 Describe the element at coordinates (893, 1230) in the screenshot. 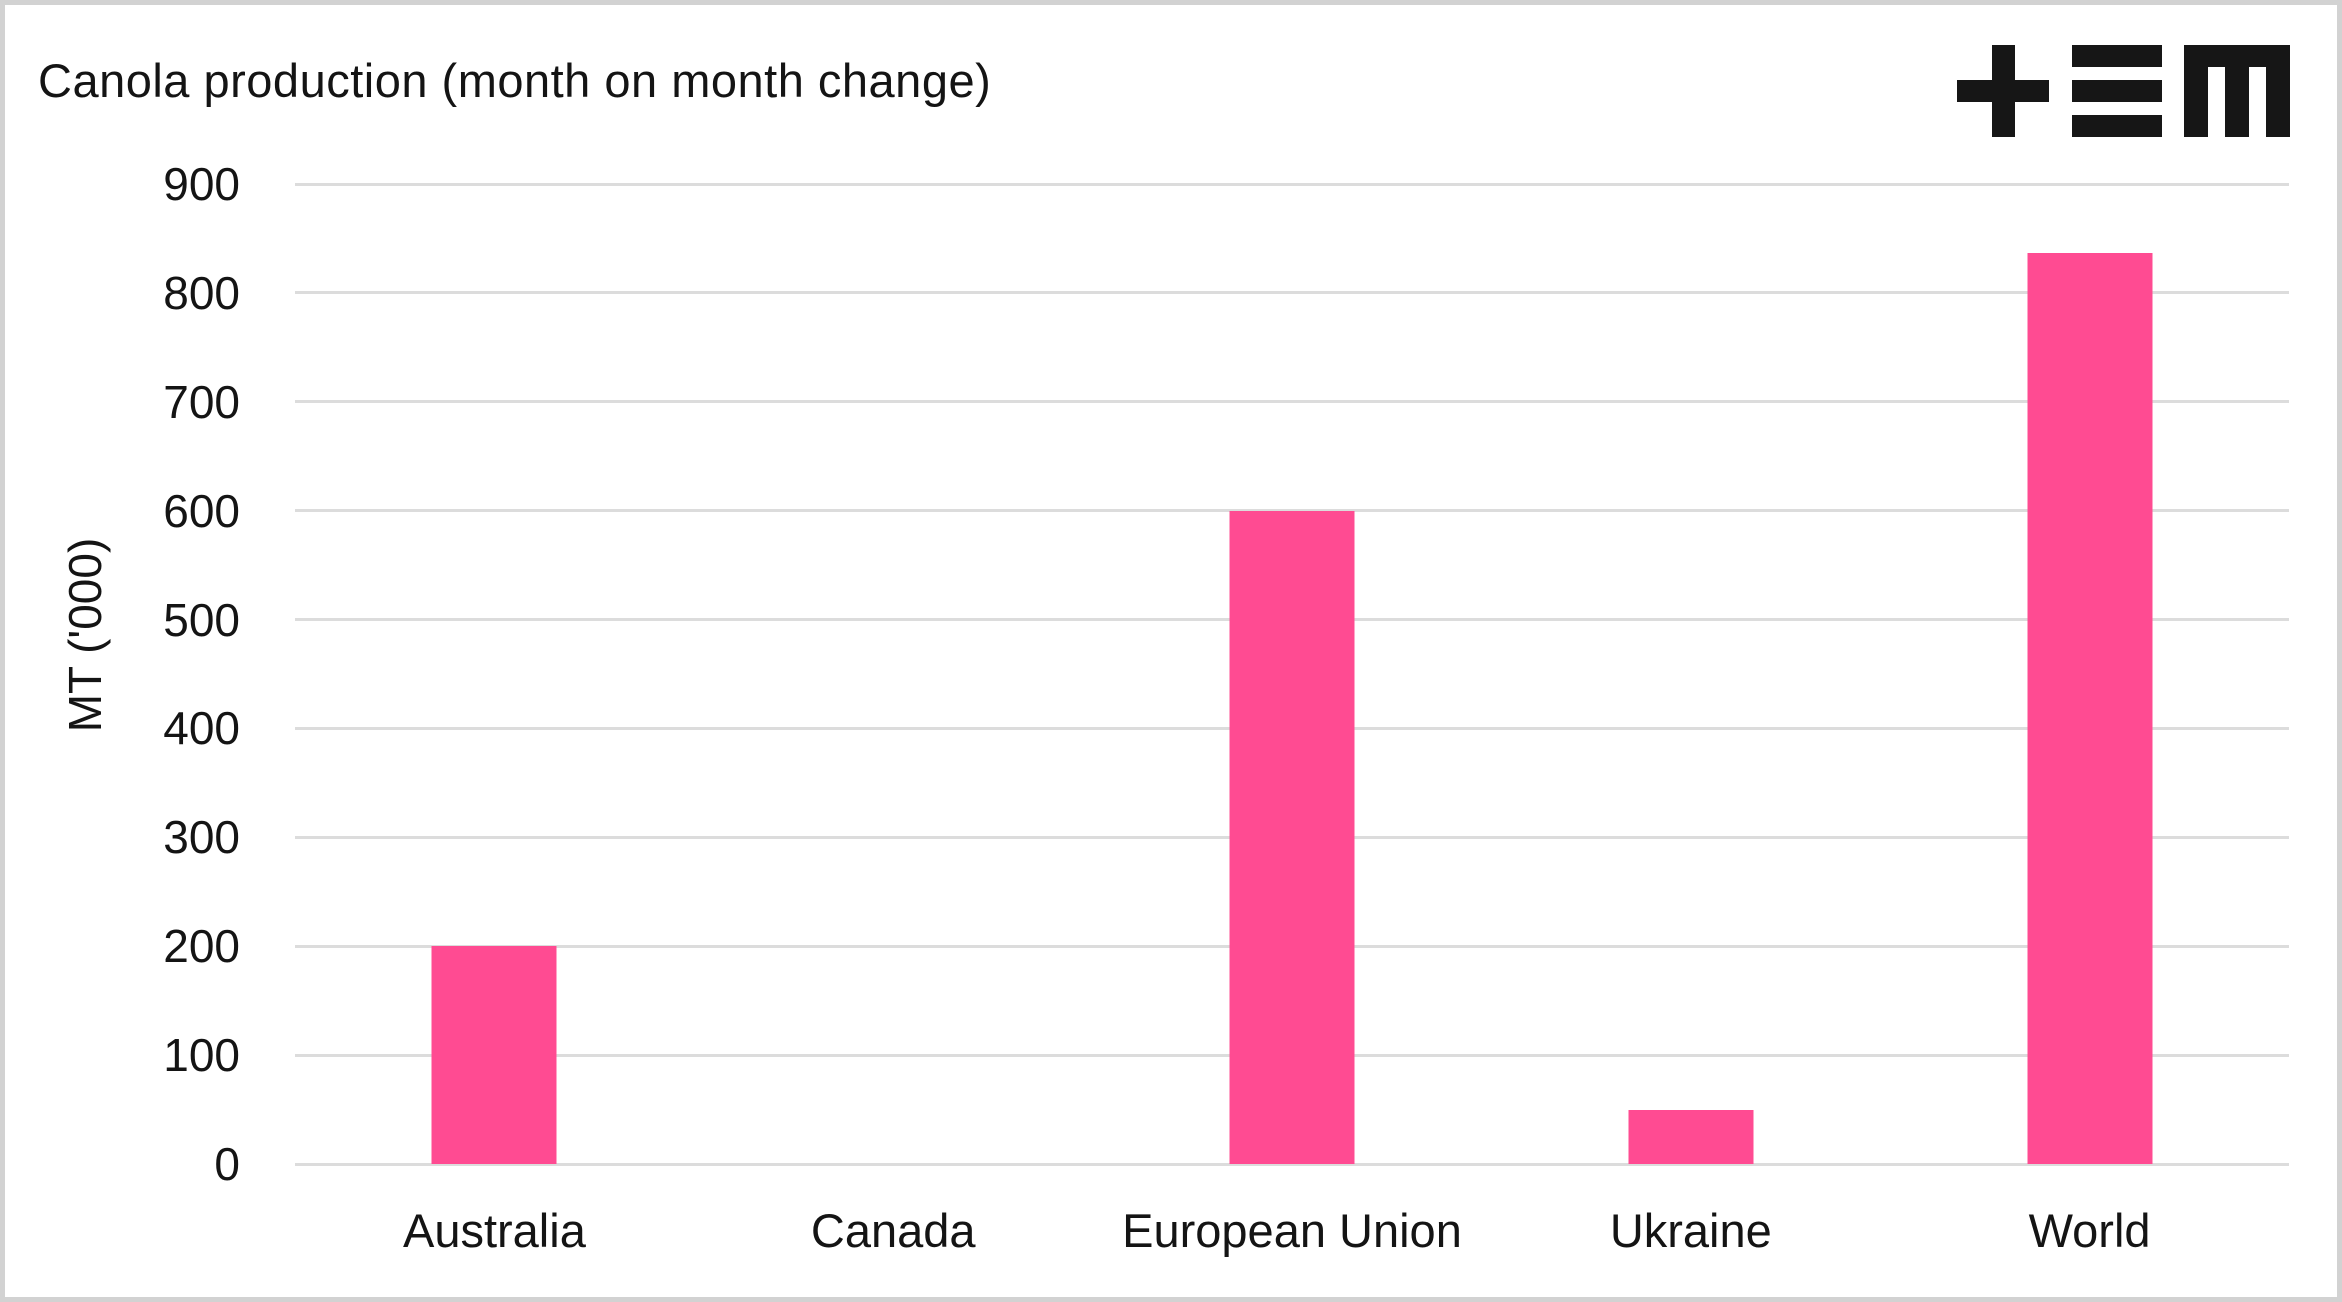

I see `x-label-canada: Canada` at that location.